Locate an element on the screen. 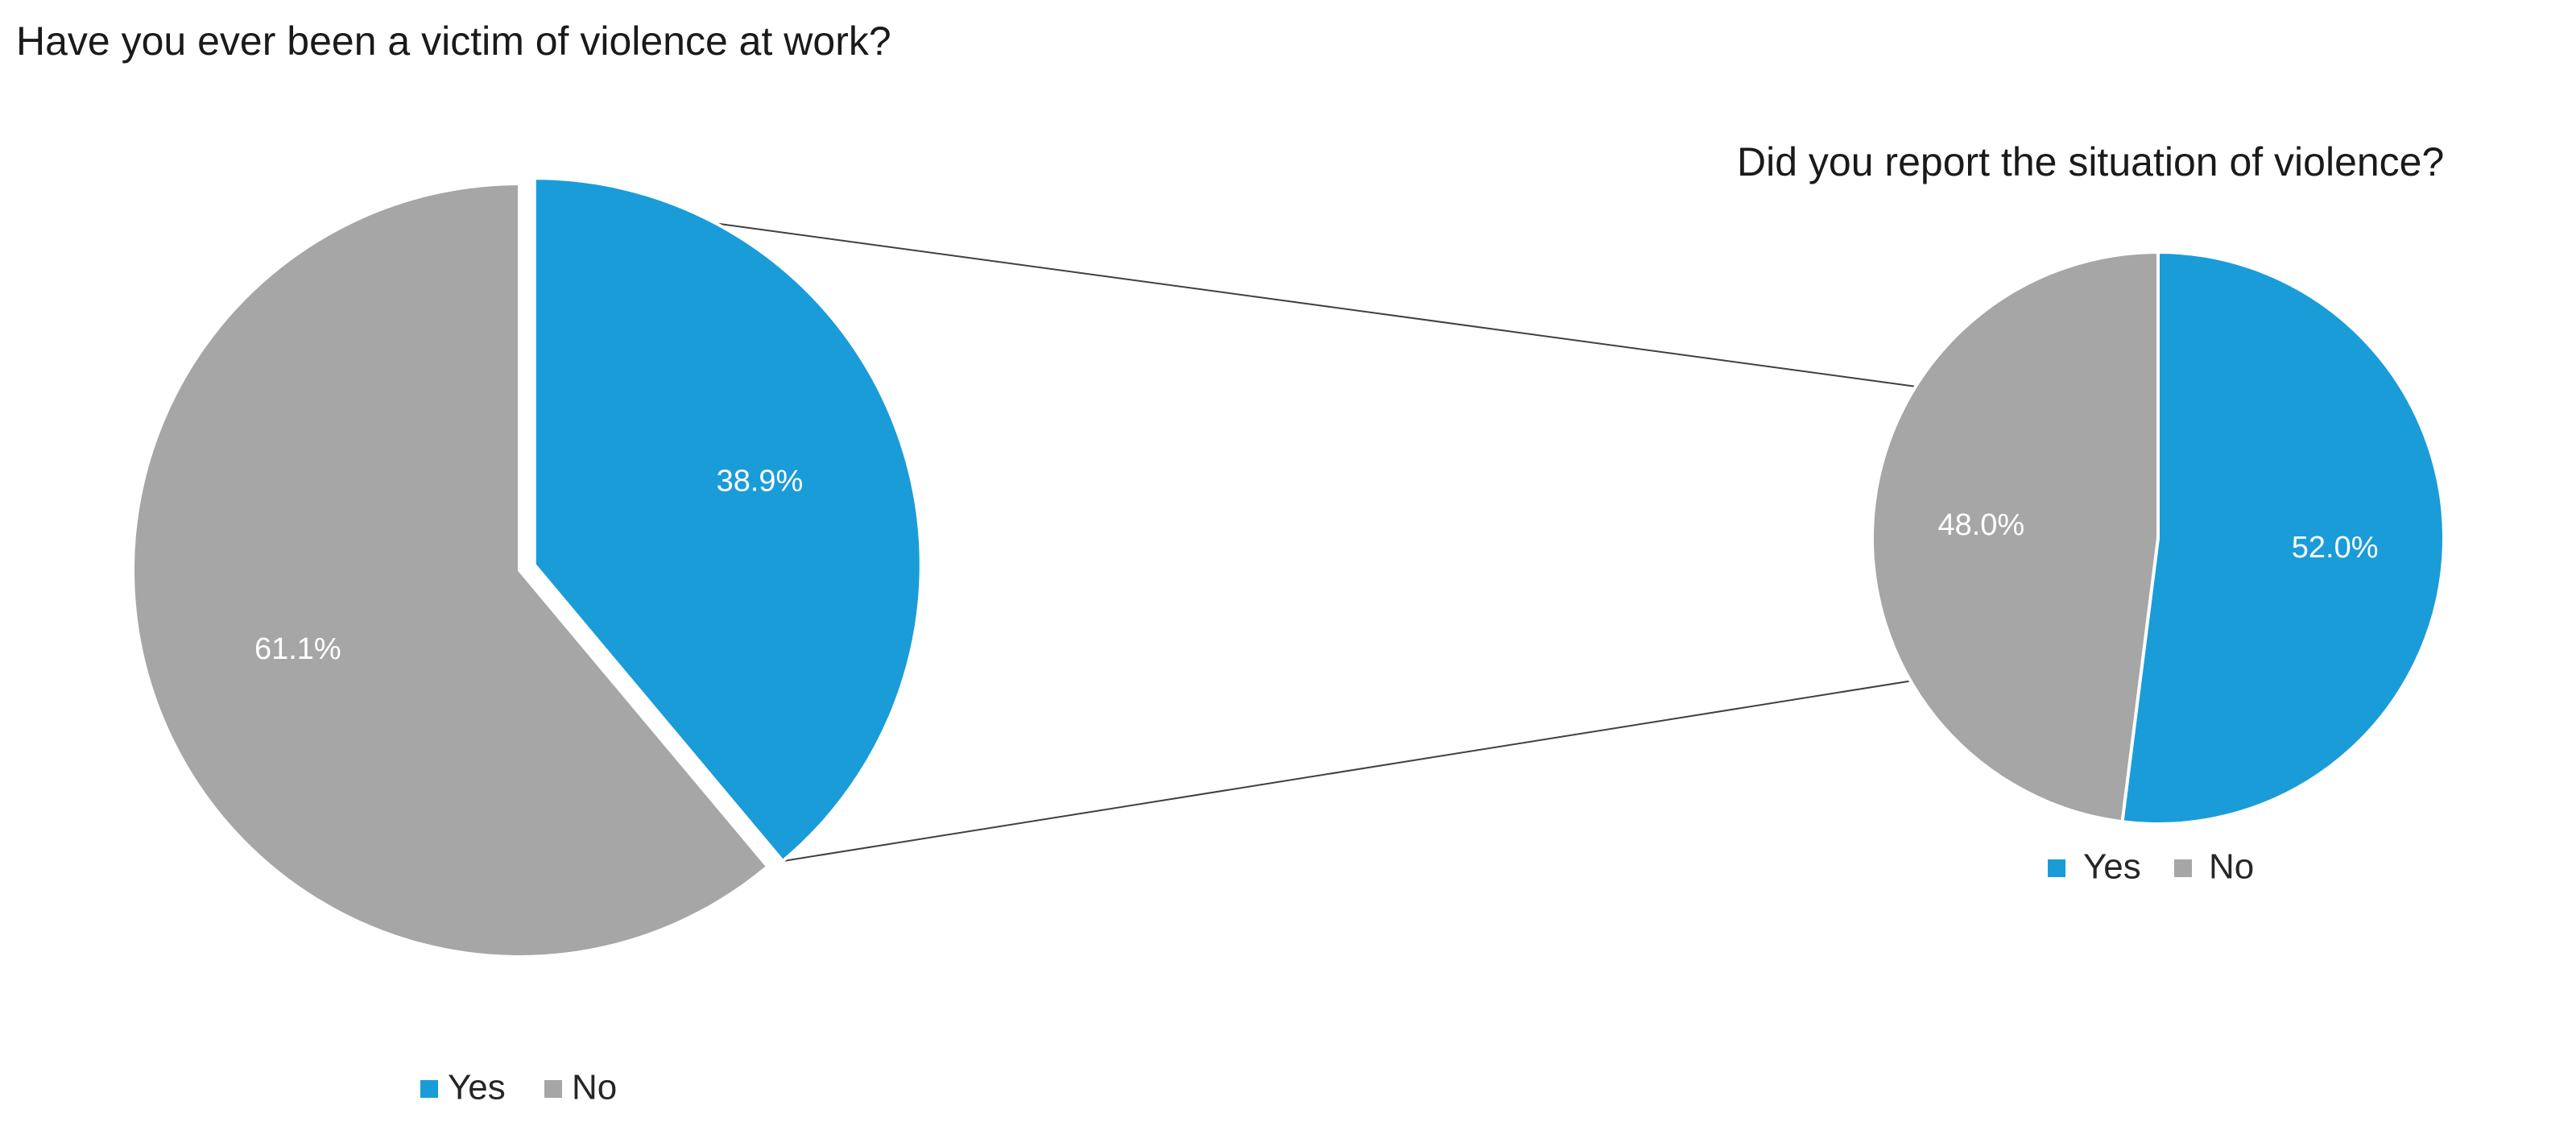 The image size is (2576, 1126). secondary-pie-slice-yes is located at coordinates (2283, 538).